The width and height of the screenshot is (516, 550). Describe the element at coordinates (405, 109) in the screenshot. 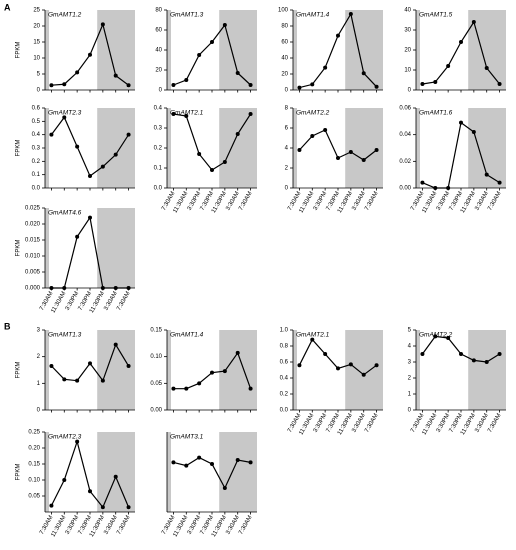

I see `y-tick-label: 0.06` at that location.